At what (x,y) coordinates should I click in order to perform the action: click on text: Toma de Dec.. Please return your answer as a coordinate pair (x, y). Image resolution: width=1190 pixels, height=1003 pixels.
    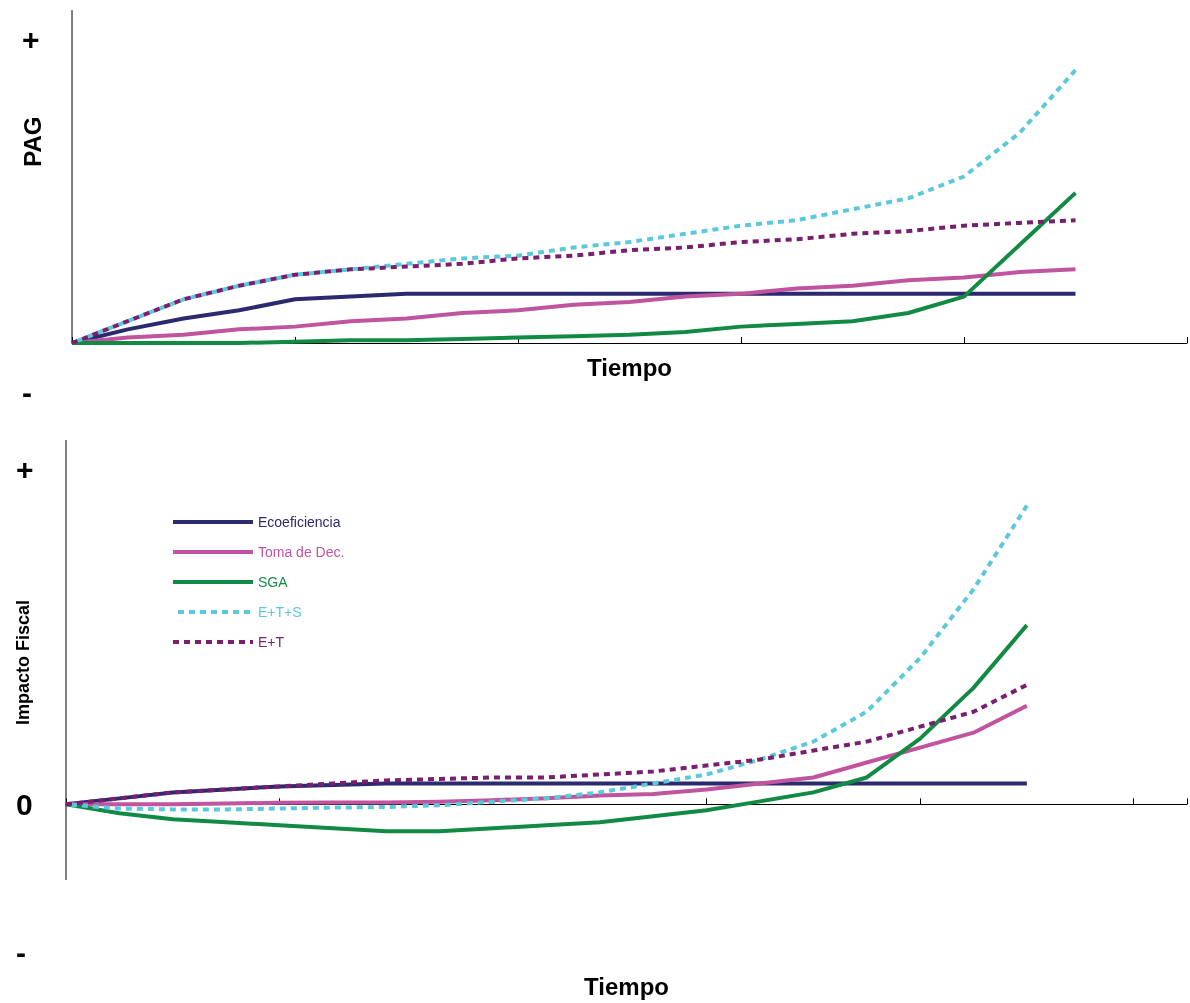
    Looking at the image, I should click on (301, 552).